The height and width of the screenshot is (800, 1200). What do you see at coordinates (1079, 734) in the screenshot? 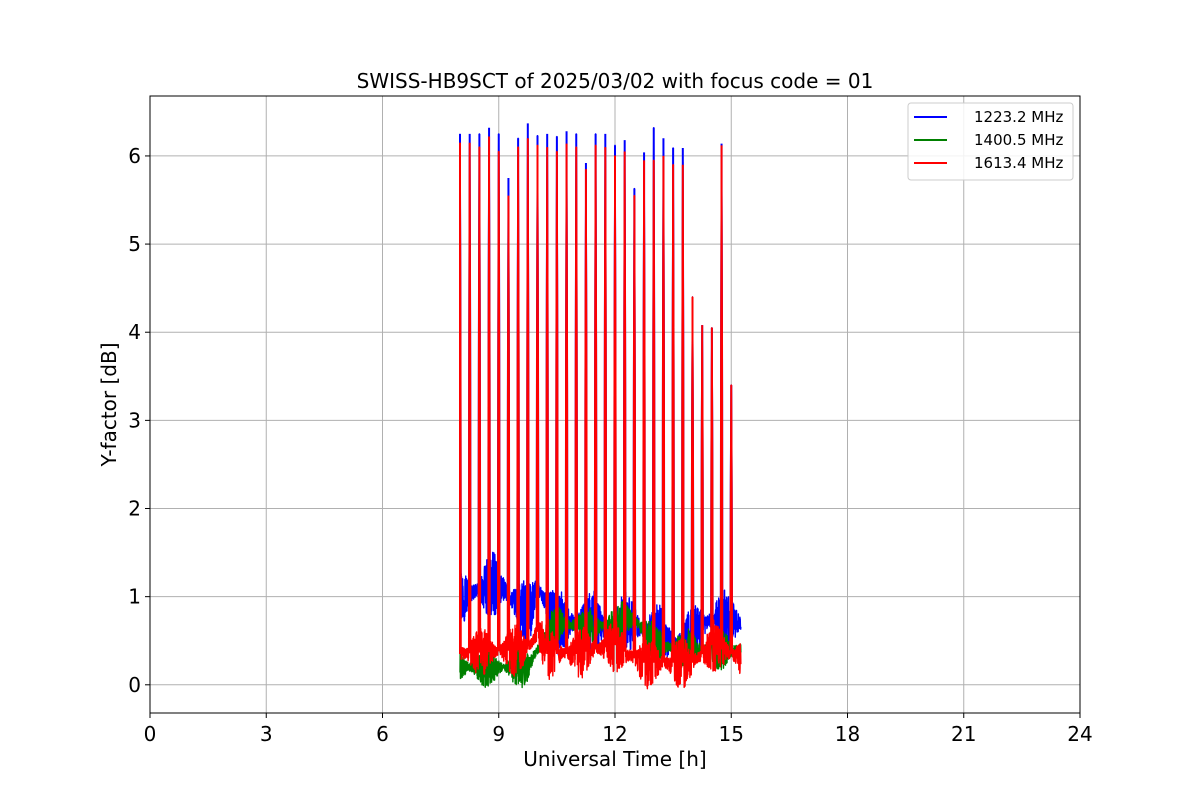
I see `x-tick-label: 24` at bounding box center [1079, 734].